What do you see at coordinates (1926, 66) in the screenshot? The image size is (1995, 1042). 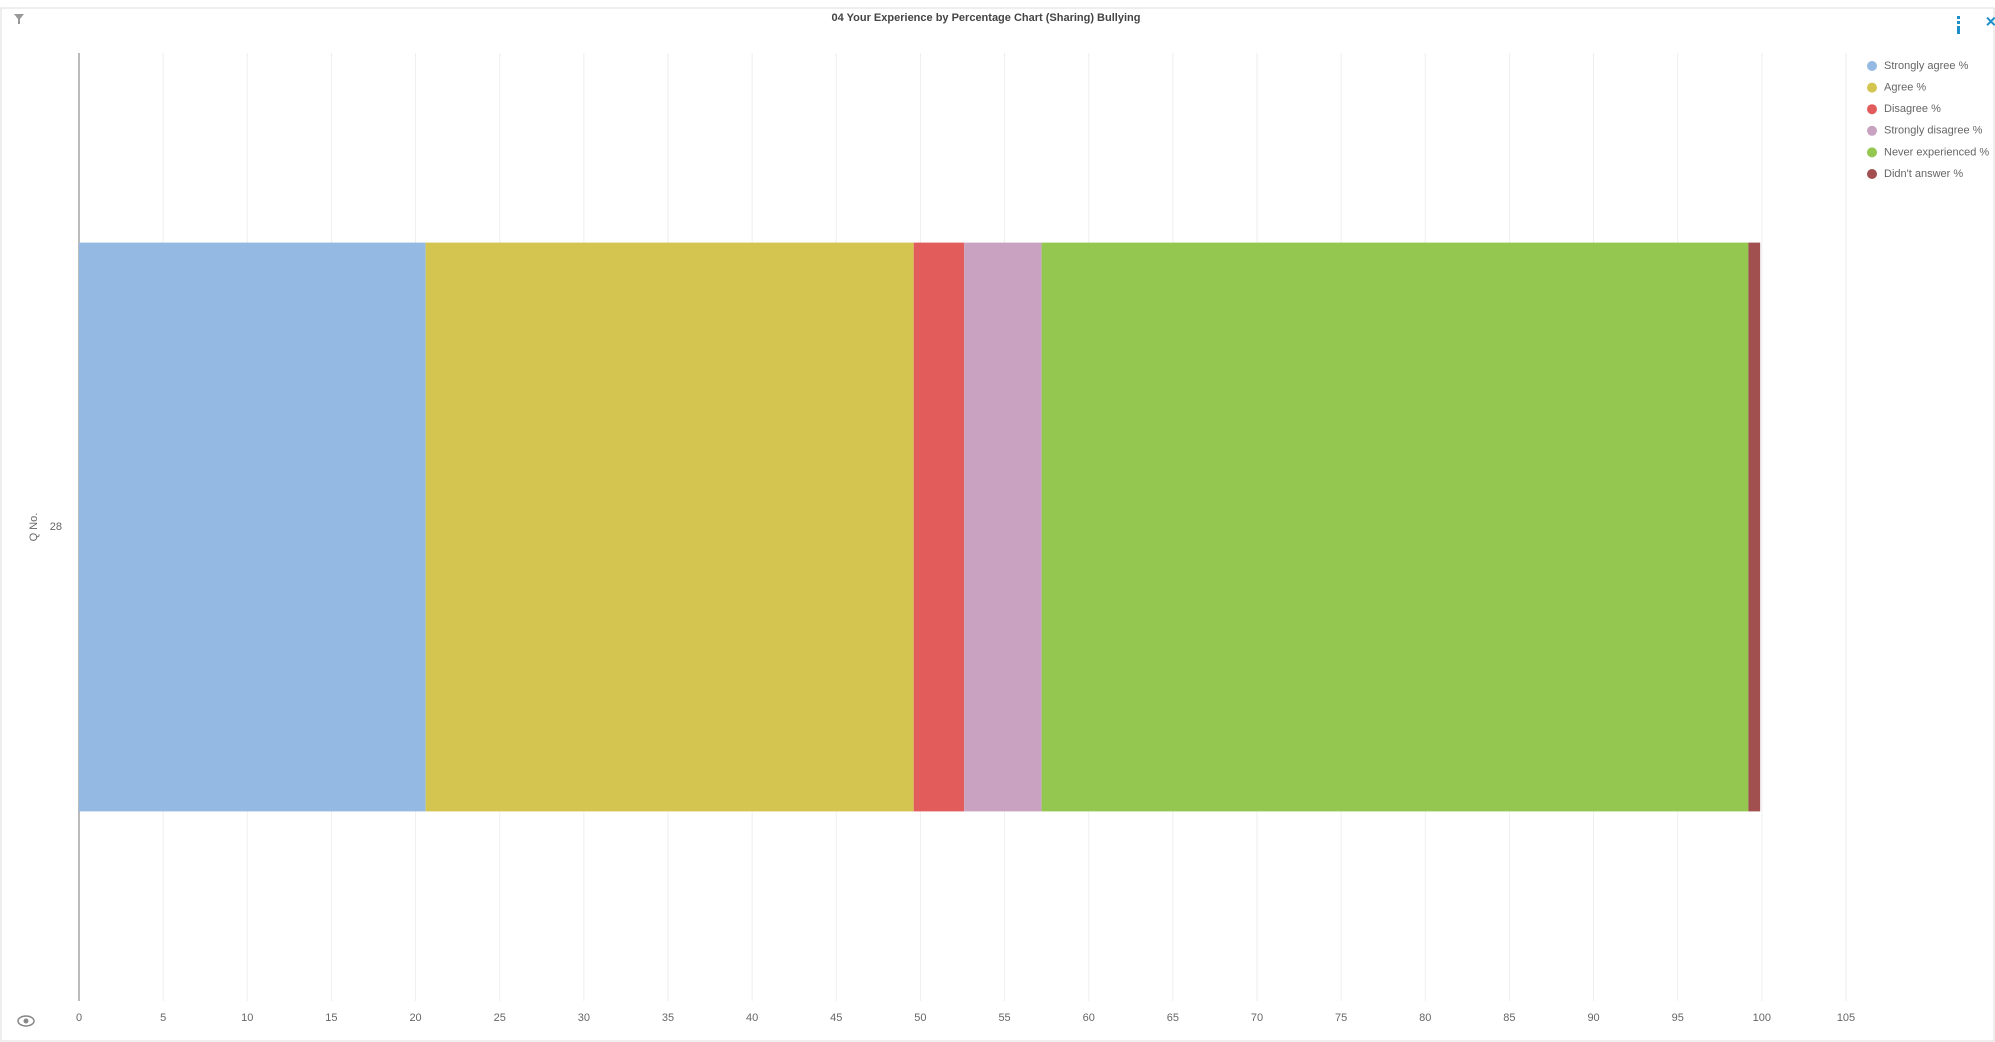 I see `legend-label: Strongly agree %` at bounding box center [1926, 66].